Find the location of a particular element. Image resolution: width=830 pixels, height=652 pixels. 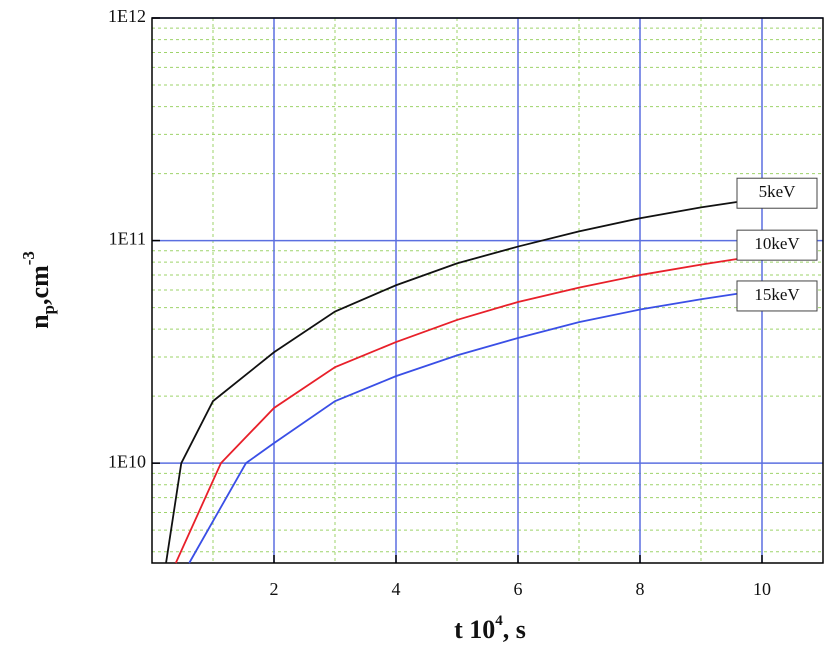

x-tick-label: 2 is located at coordinates (274, 589).